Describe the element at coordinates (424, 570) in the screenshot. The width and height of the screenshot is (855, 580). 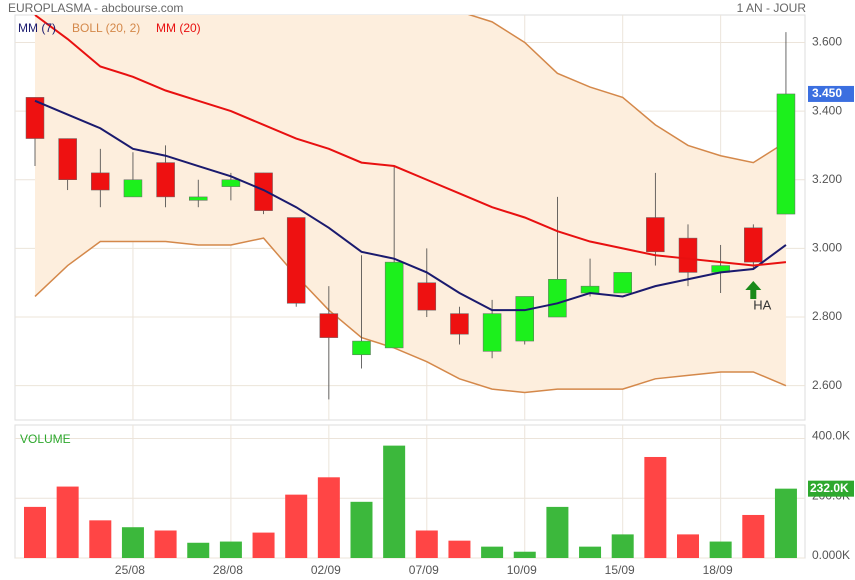
I see `x-tick-label: 07/09` at that location.